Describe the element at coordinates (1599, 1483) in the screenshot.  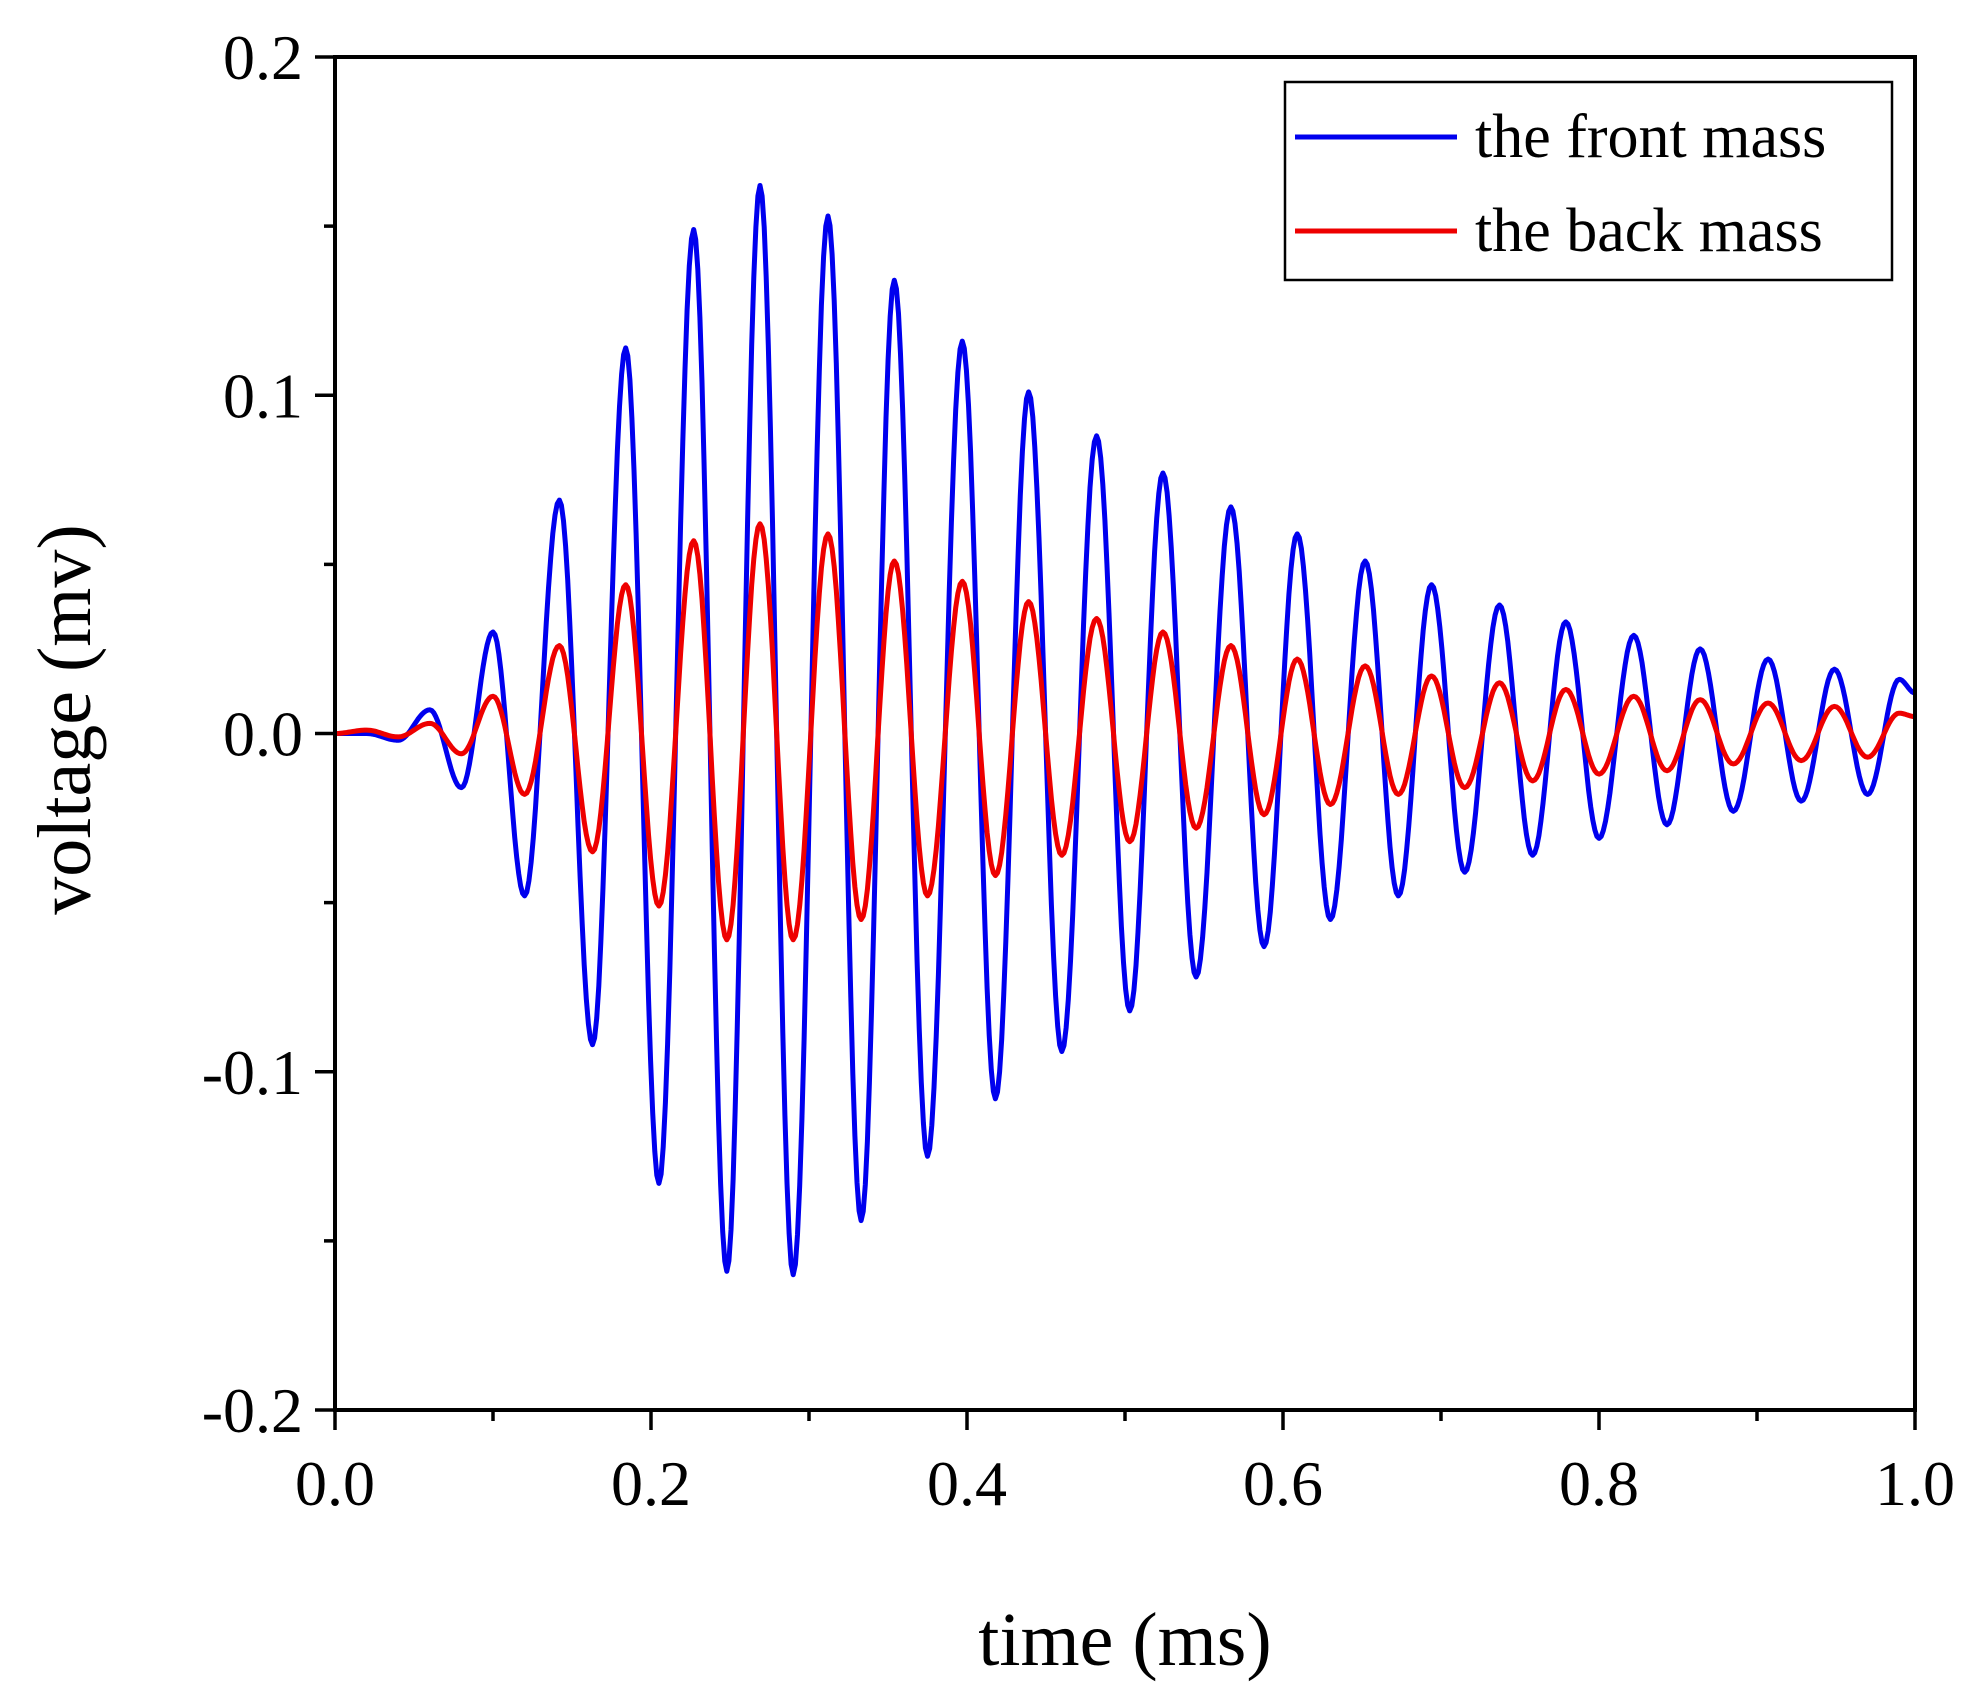
I see `x-tick-label: 0.8` at that location.